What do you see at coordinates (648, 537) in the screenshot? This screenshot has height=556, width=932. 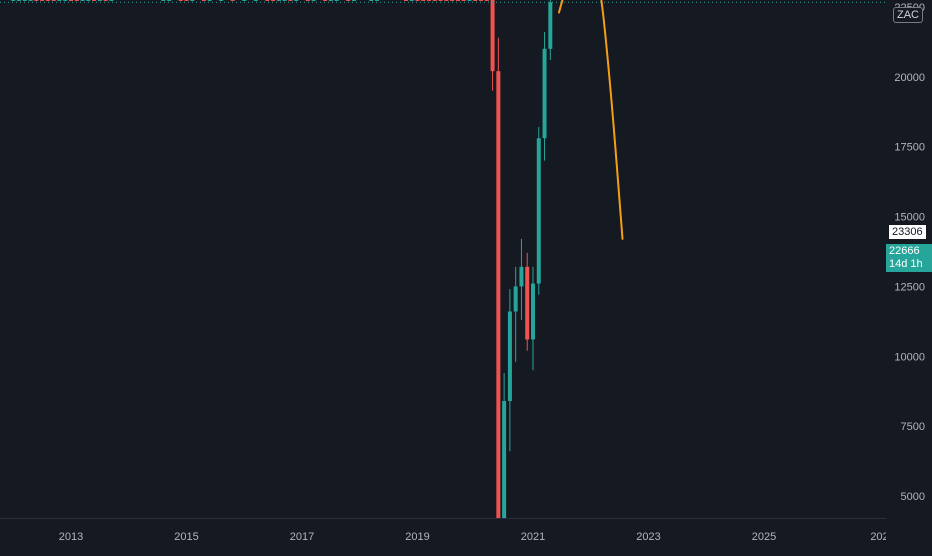 I see `time-tick-label: 2023` at bounding box center [648, 537].